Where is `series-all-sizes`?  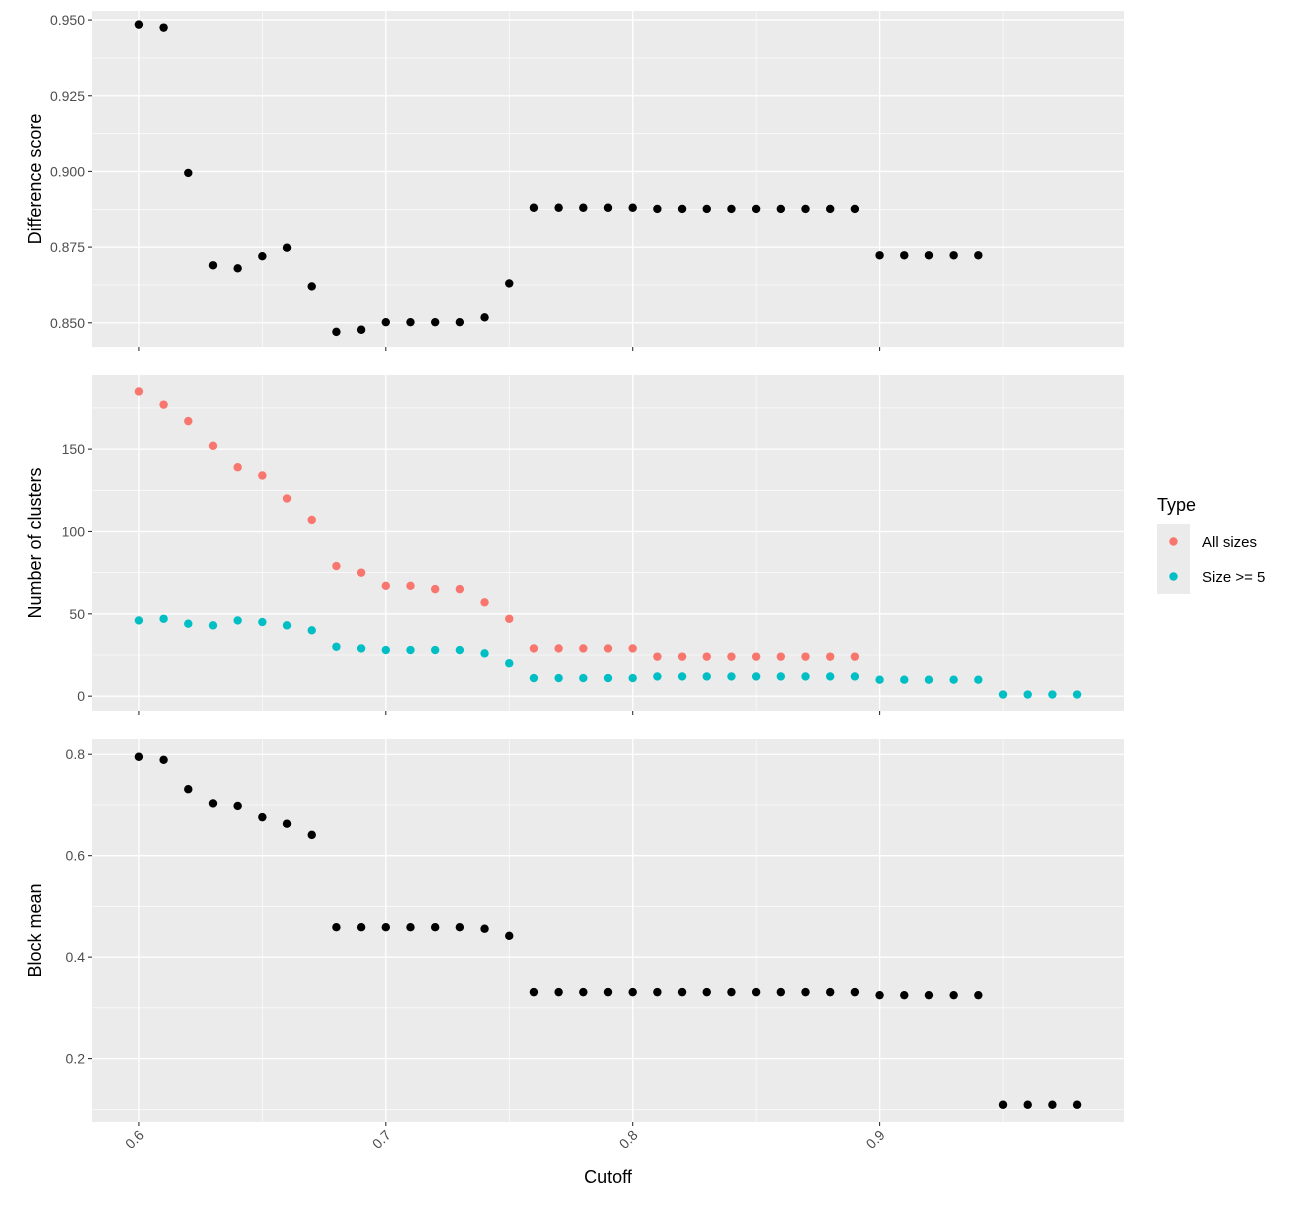 series-all-sizes is located at coordinates (497, 524).